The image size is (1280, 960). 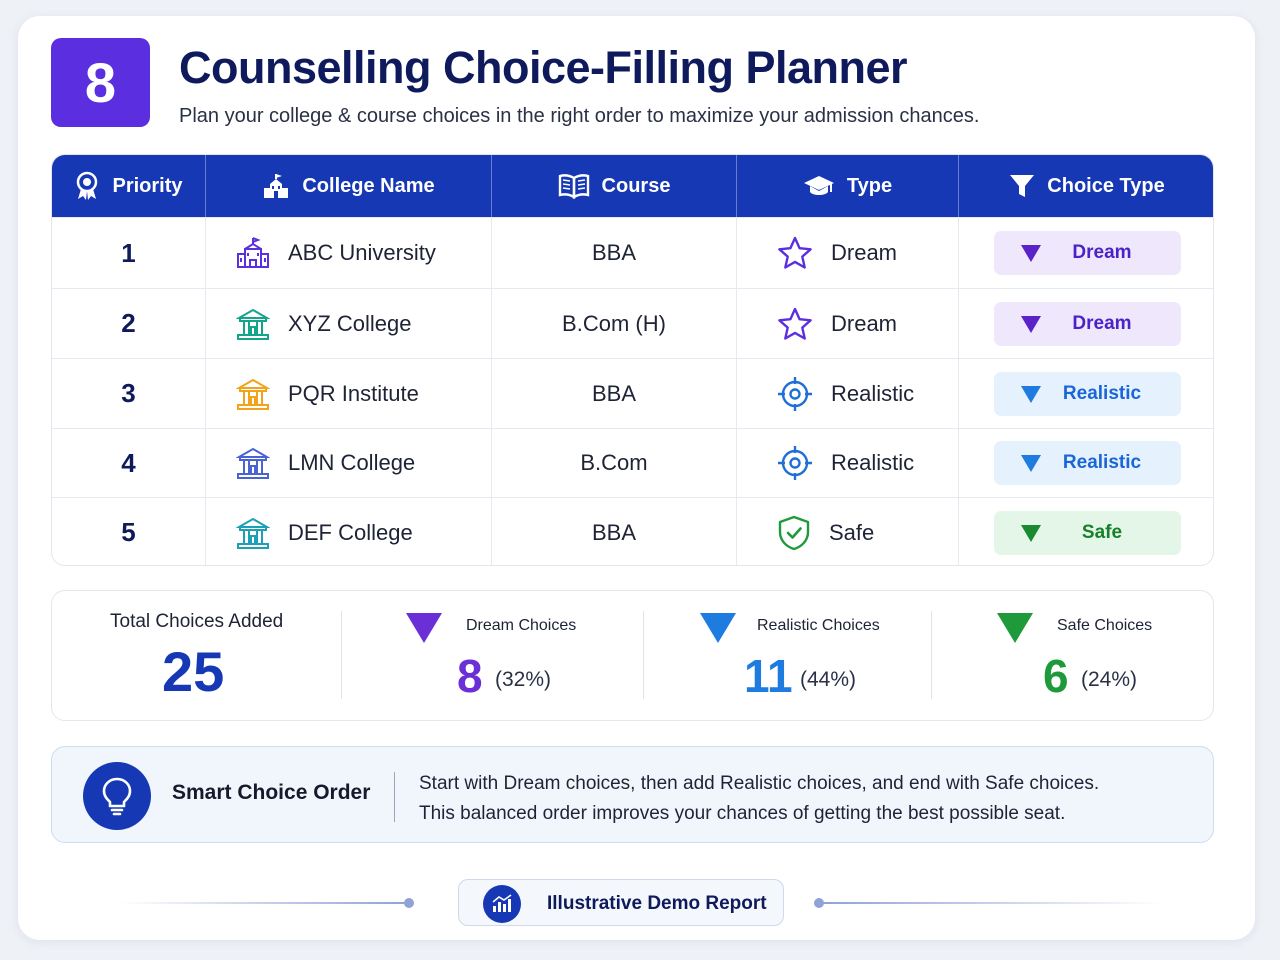 What do you see at coordinates (349, 253) in the screenshot?
I see `college-cell: ABC University` at bounding box center [349, 253].